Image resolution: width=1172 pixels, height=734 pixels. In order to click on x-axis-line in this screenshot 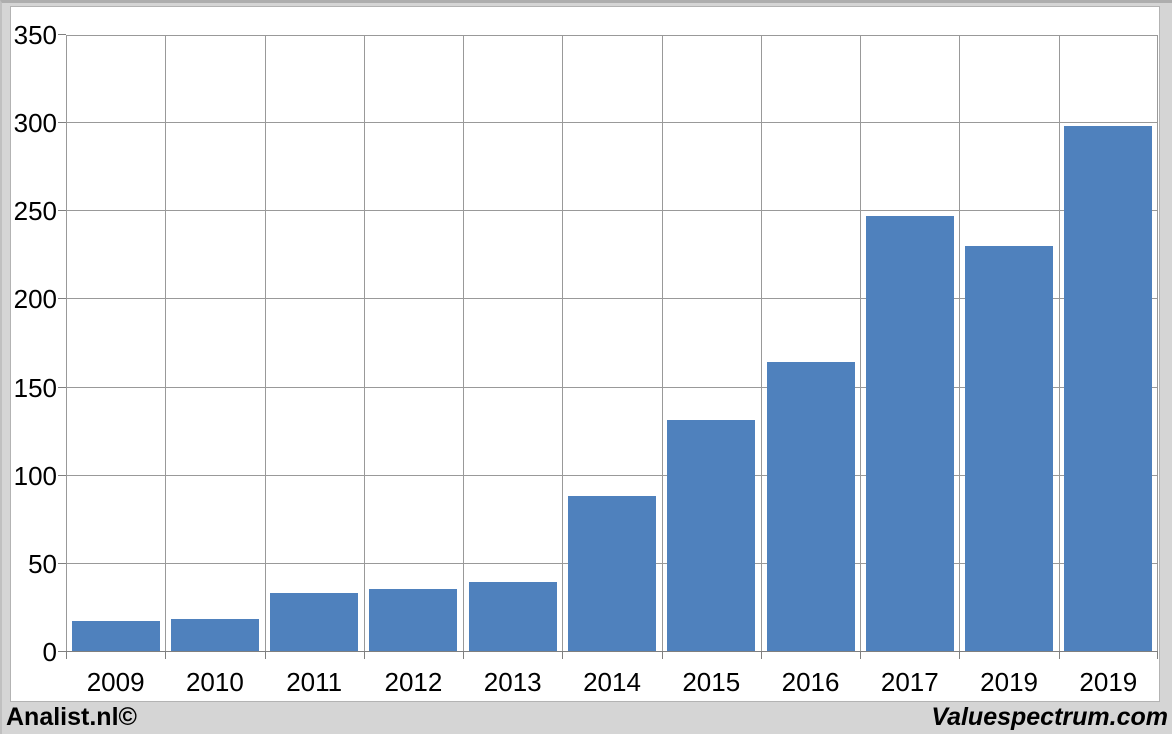, I will do `click(612, 651)`.